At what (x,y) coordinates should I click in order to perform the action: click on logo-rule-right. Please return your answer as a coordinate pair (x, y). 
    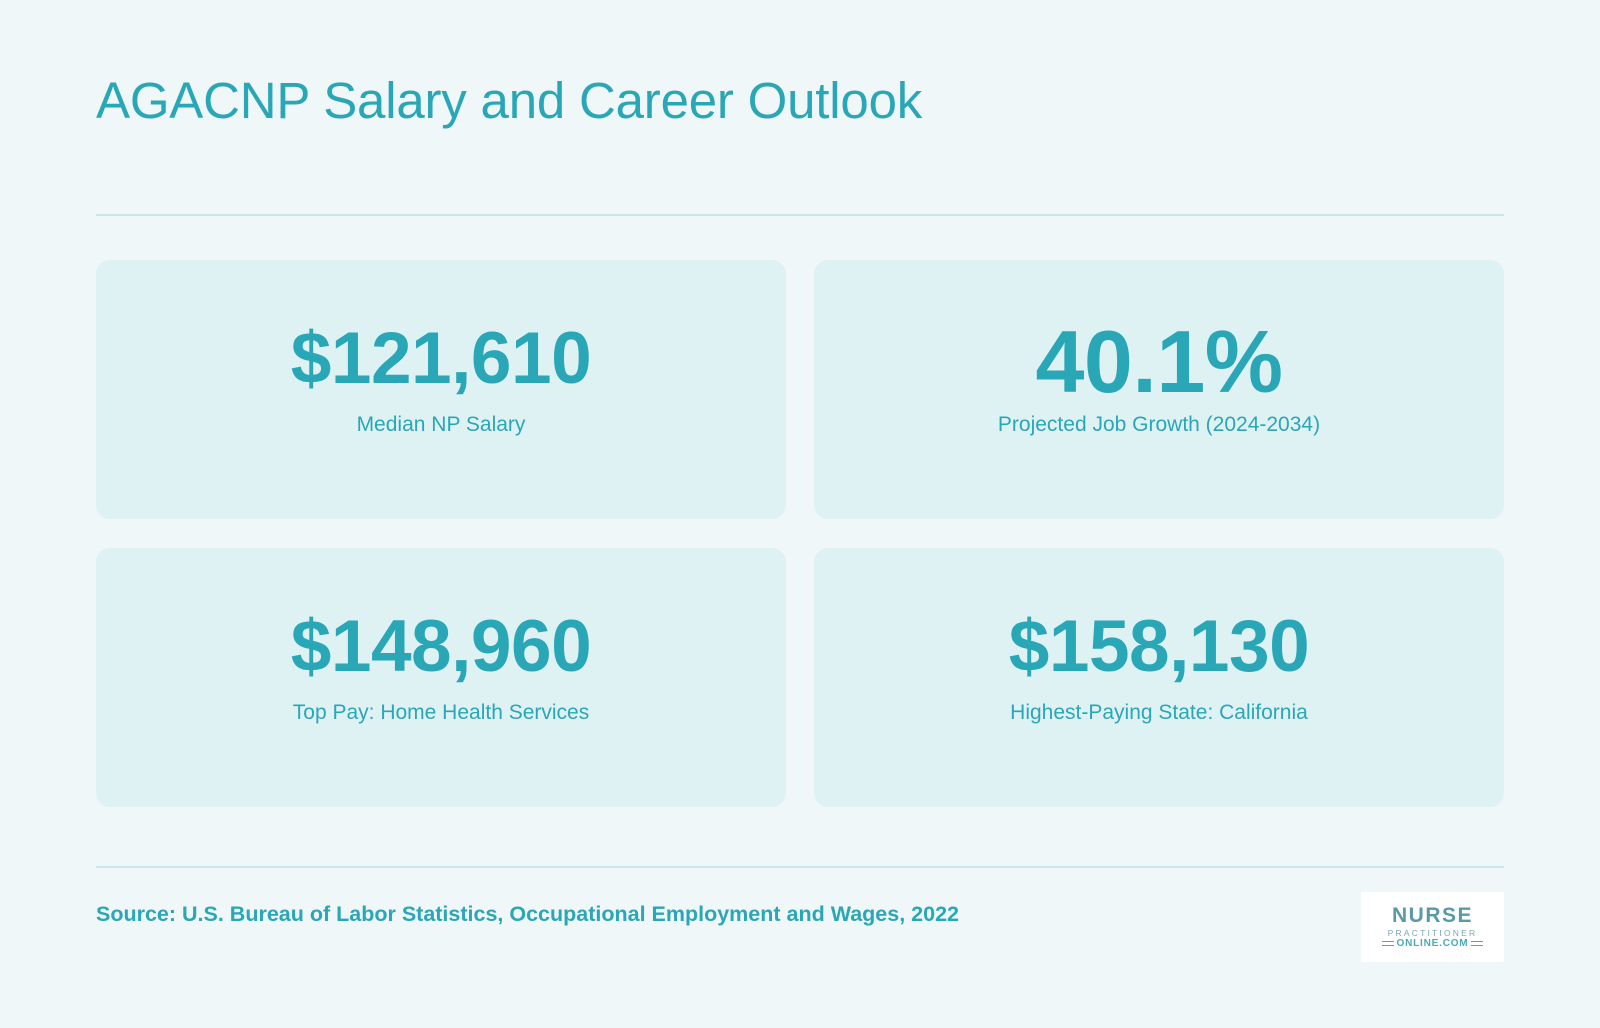
    Looking at the image, I should click on (1477, 944).